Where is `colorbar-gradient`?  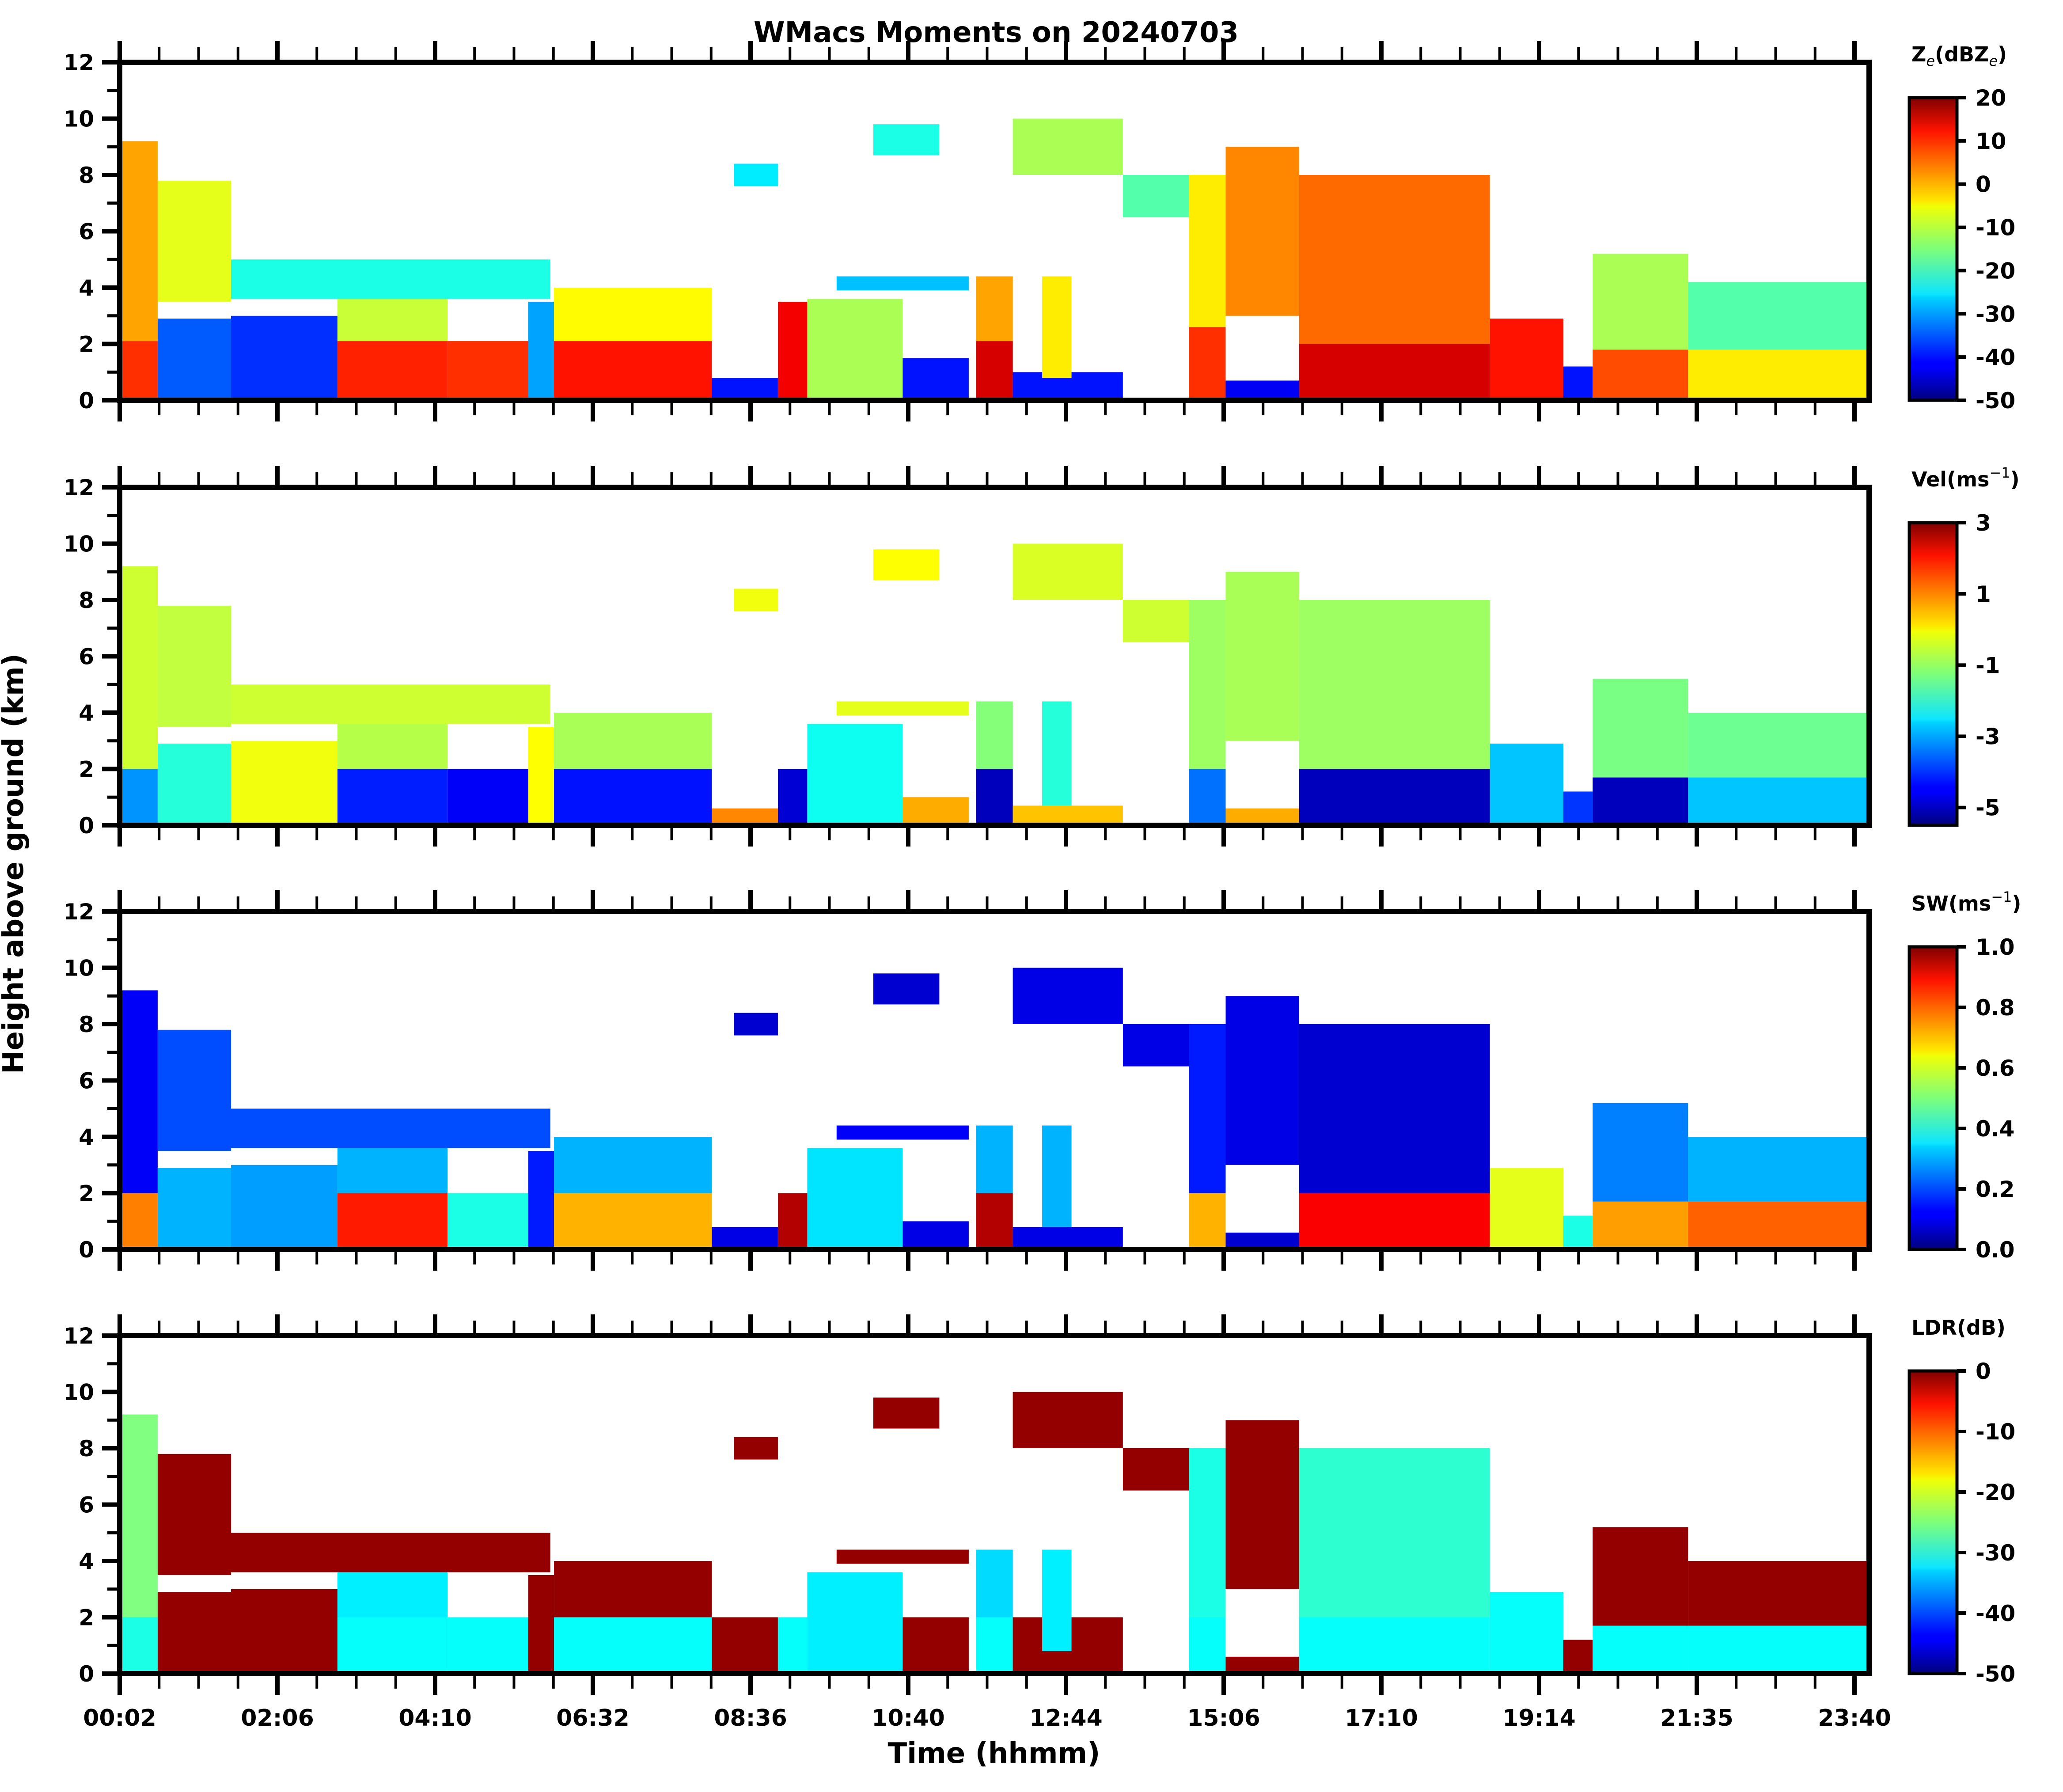
colorbar-gradient is located at coordinates (1934, 674).